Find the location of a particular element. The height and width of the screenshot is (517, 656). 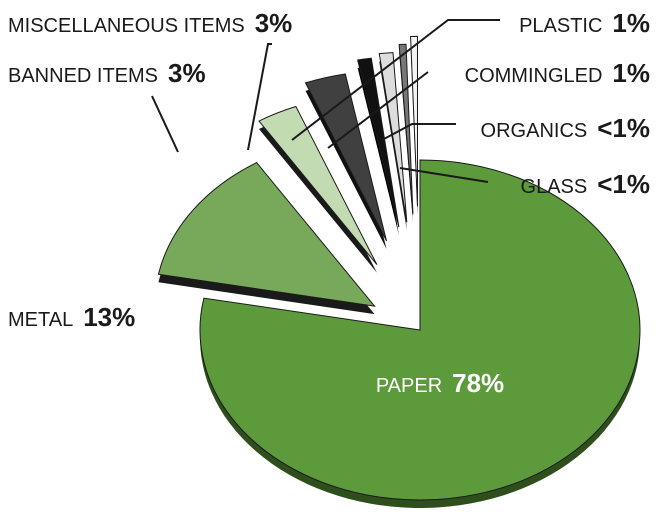

leader-line-commingled is located at coordinates (378, 110).